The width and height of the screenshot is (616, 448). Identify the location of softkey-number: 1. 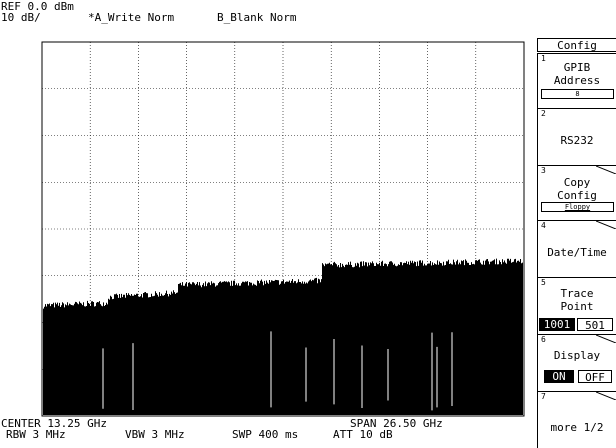
(543, 58).